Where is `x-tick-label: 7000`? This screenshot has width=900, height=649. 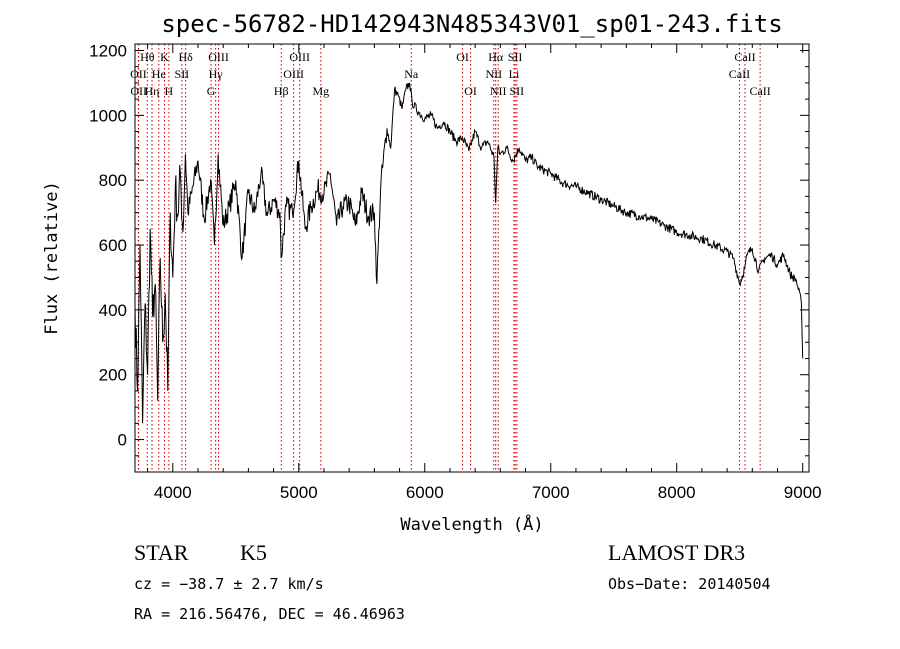
x-tick-label: 7000 is located at coordinates (551, 492).